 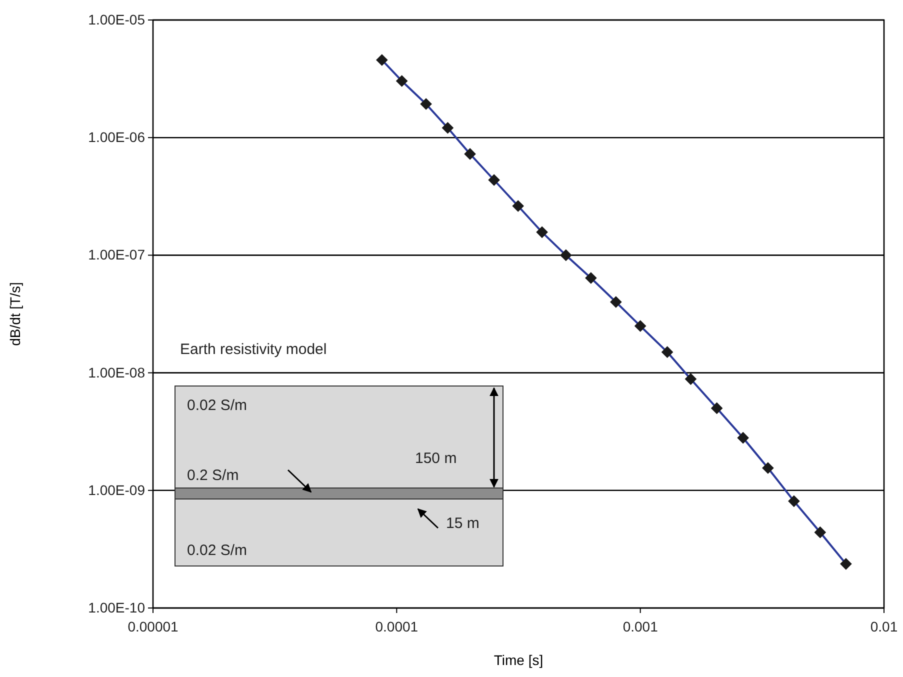 I want to click on y-tick-label: 1.00E-09, so click(x=117, y=490).